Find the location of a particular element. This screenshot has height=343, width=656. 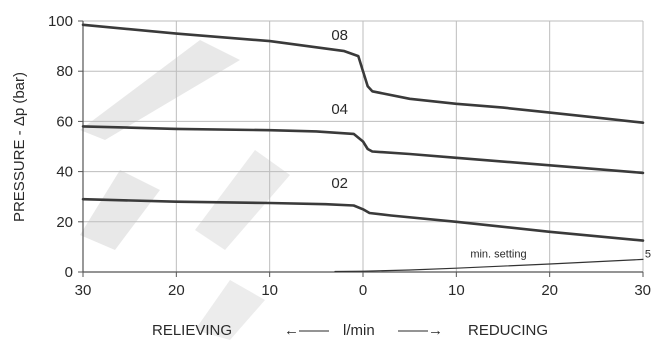

x-tick-labels: 30 20 10 0 10 20 30 is located at coordinates (363, 290).